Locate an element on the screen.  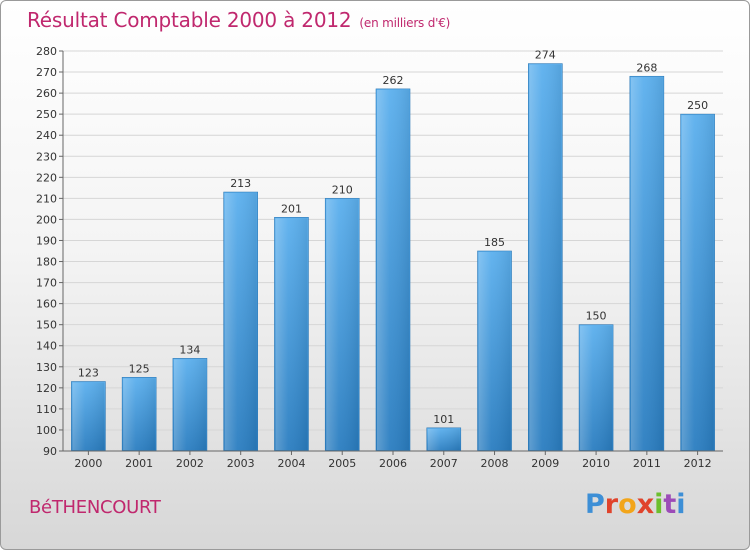
y-tick-label: 240 is located at coordinates (46, 135).